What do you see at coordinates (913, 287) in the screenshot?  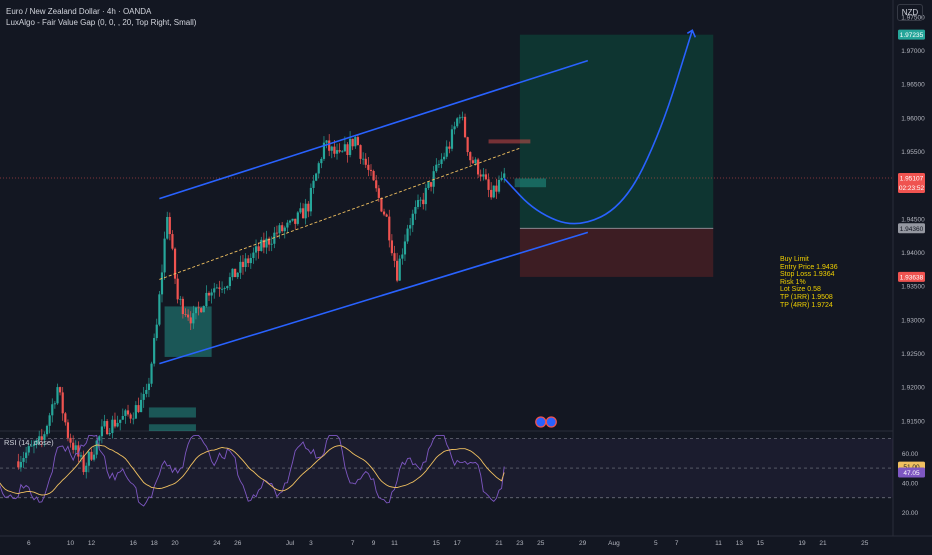 I see `price-axis-tick: 1.93500` at bounding box center [913, 287].